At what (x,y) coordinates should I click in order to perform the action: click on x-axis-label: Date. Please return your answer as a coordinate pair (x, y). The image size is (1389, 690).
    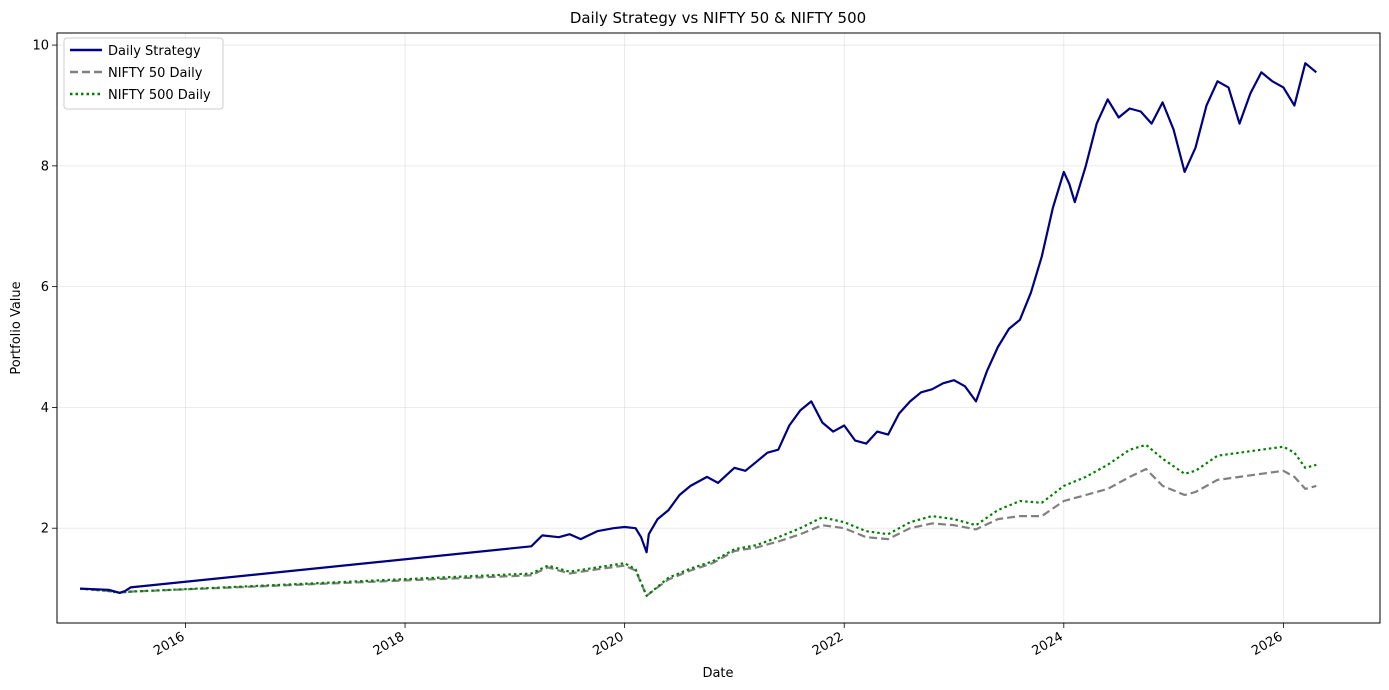
    Looking at the image, I should click on (717, 673).